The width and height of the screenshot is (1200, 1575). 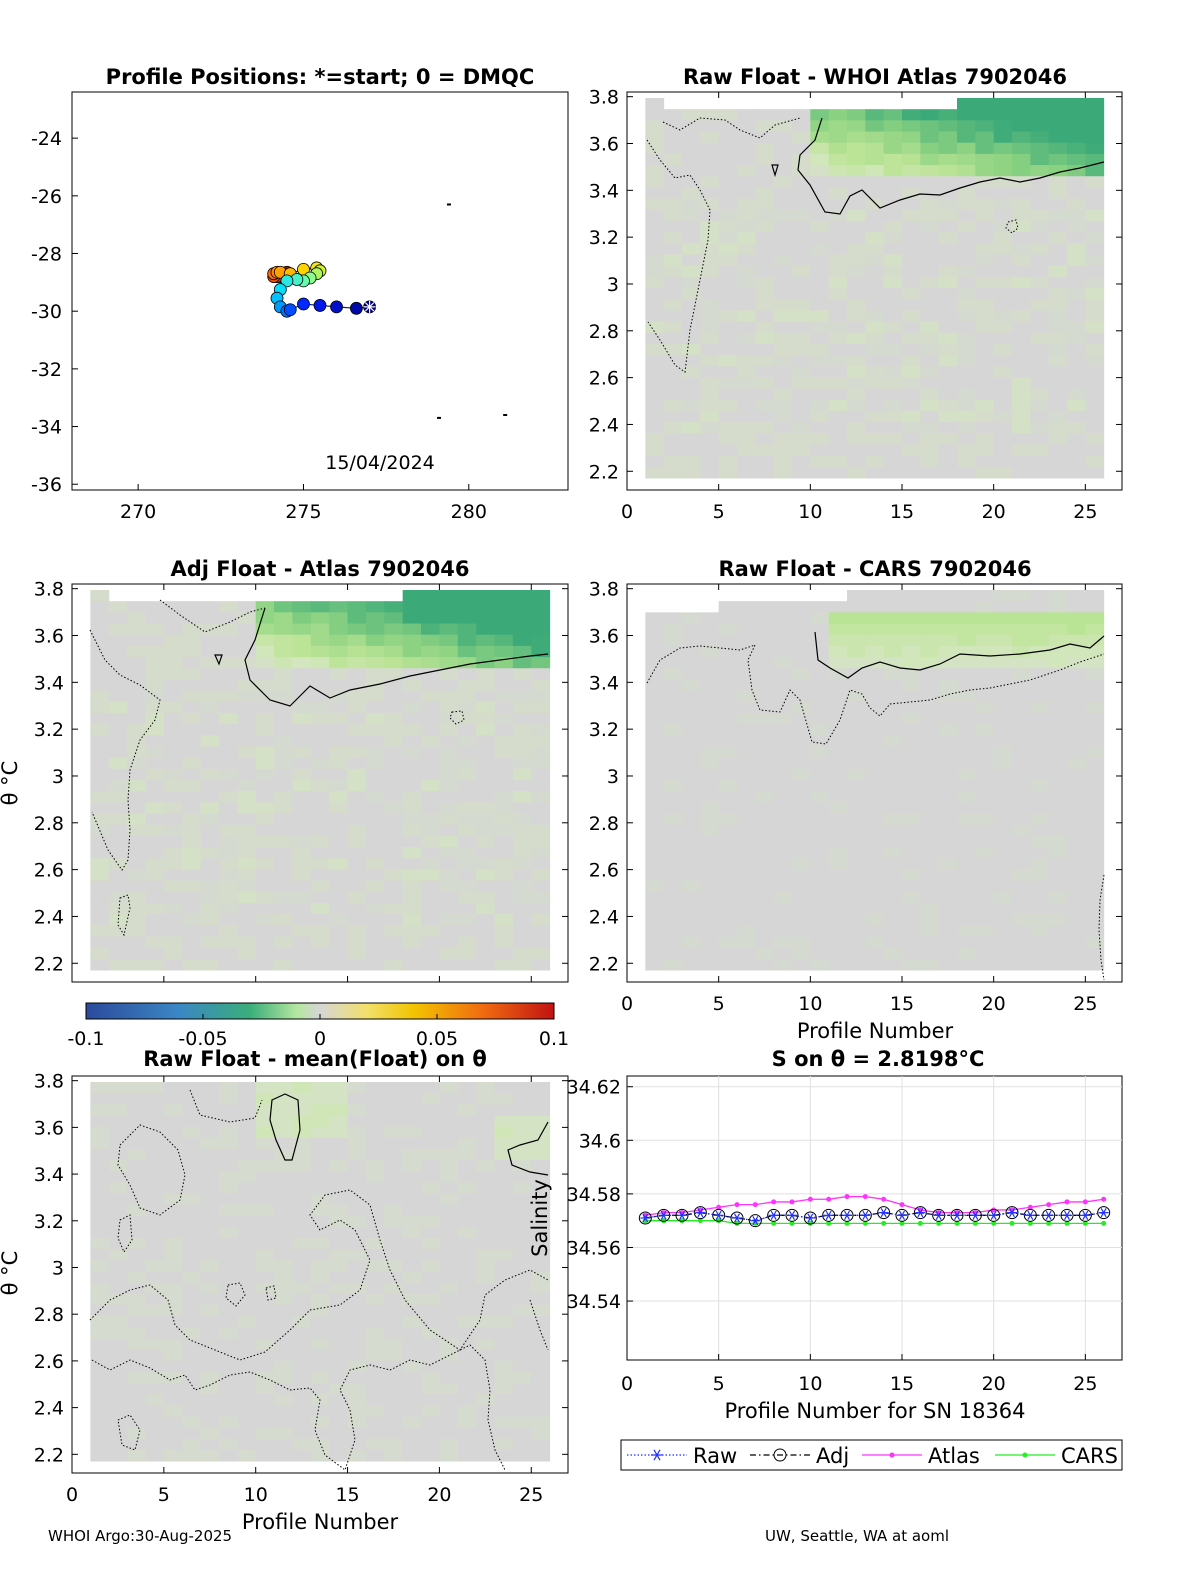 What do you see at coordinates (920, 1213) in the screenshot?
I see `series-adj-point` at bounding box center [920, 1213].